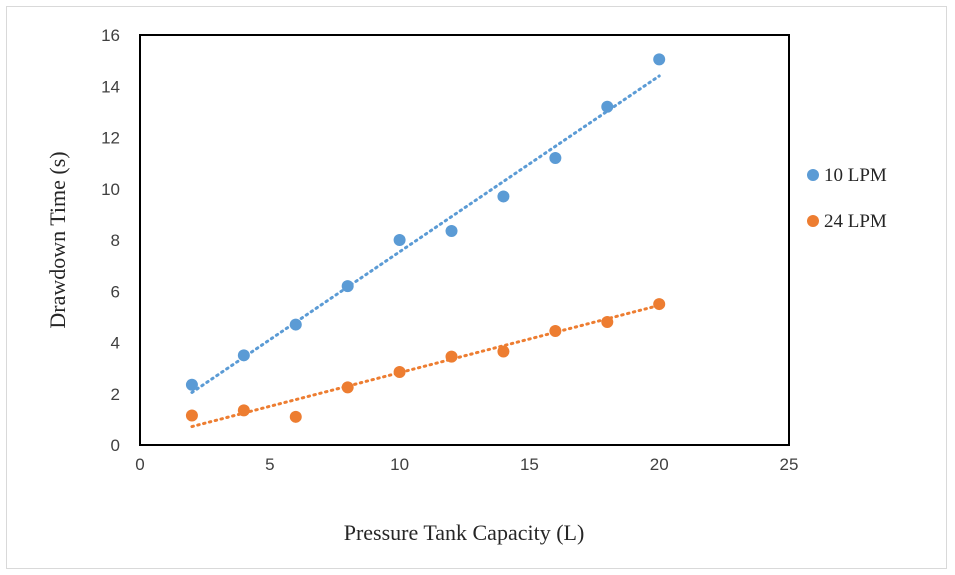 This screenshot has height=575, width=955. Describe the element at coordinates (115, 240) in the screenshot. I see `y-tick-label: 8` at that location.